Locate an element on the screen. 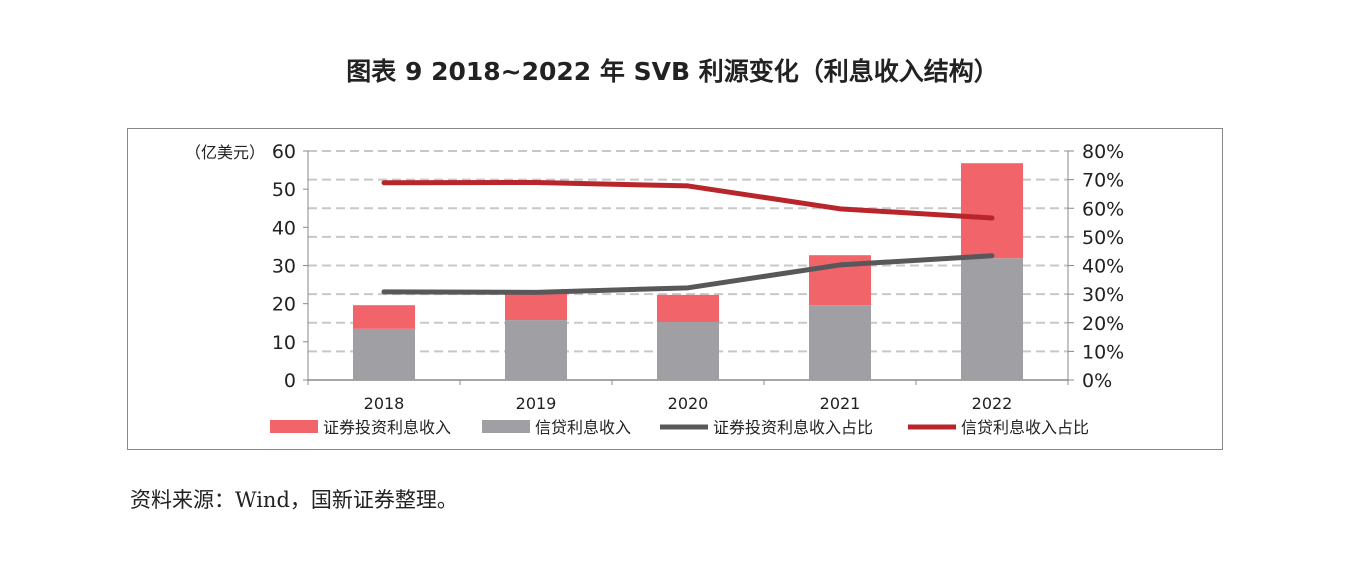 The height and width of the screenshot is (562, 1345). y2-tick-label: 60% is located at coordinates (1103, 209).